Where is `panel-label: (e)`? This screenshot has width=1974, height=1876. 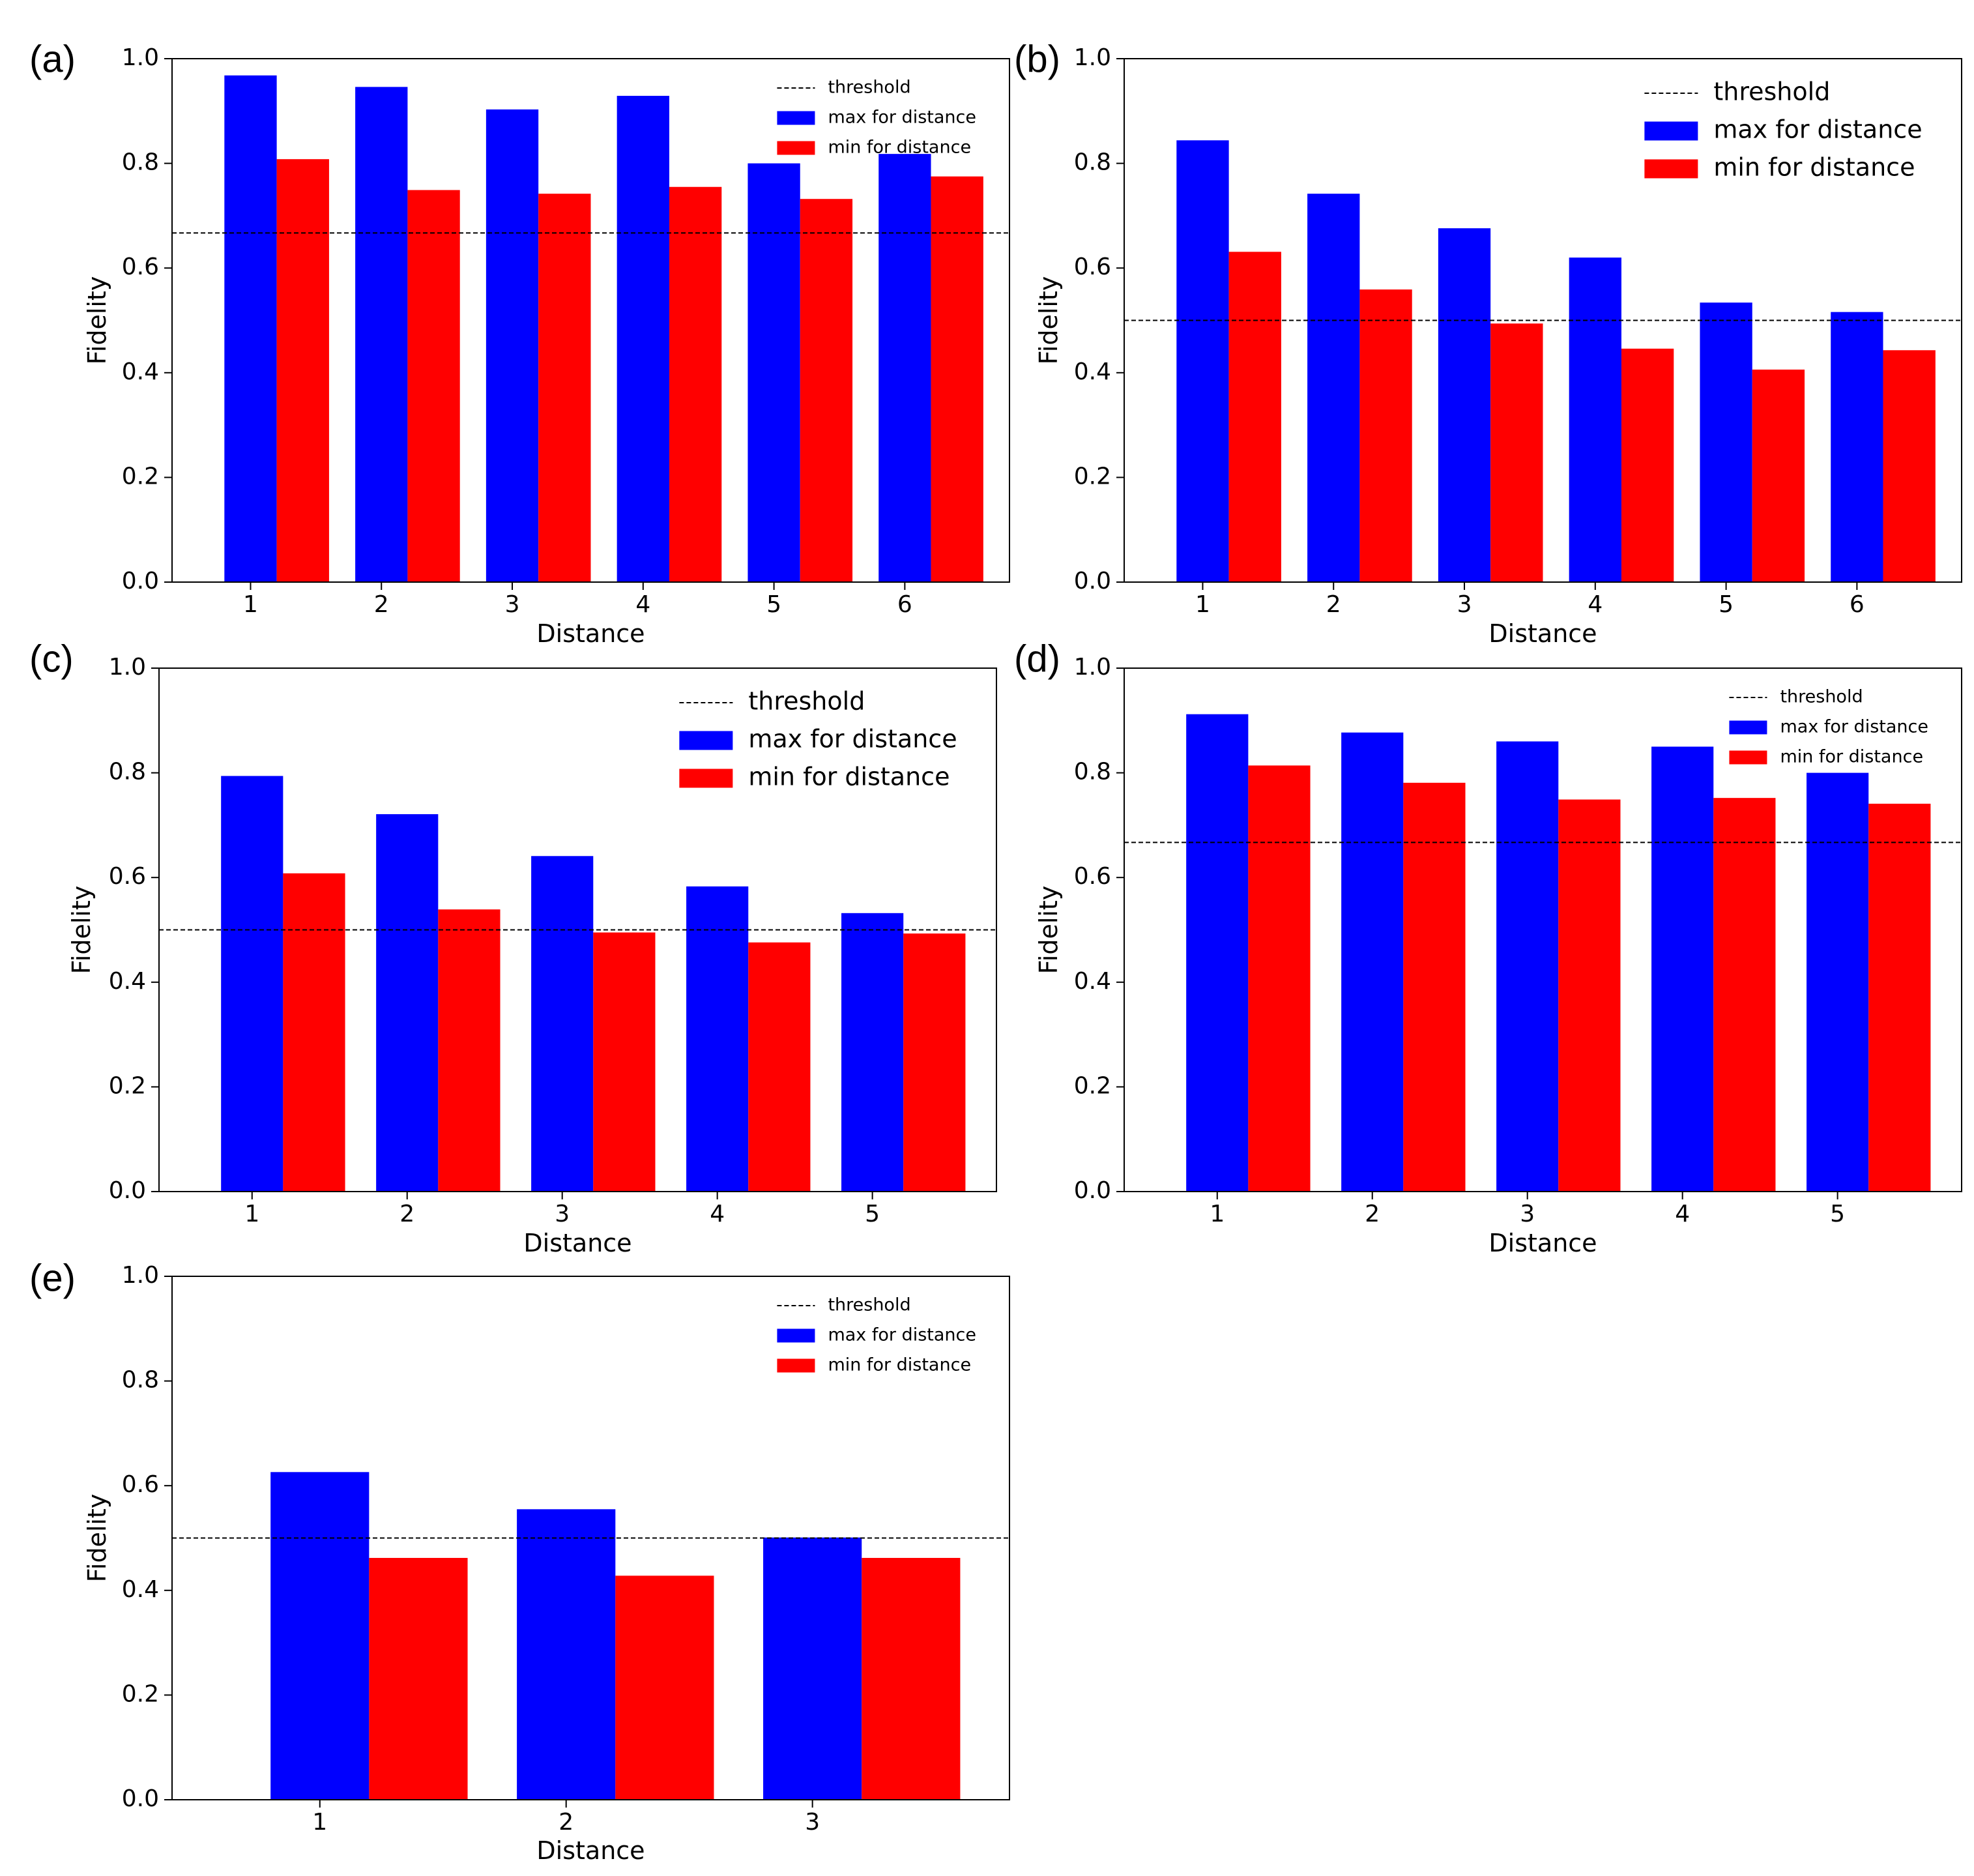 panel-label: (e) is located at coordinates (52, 1278).